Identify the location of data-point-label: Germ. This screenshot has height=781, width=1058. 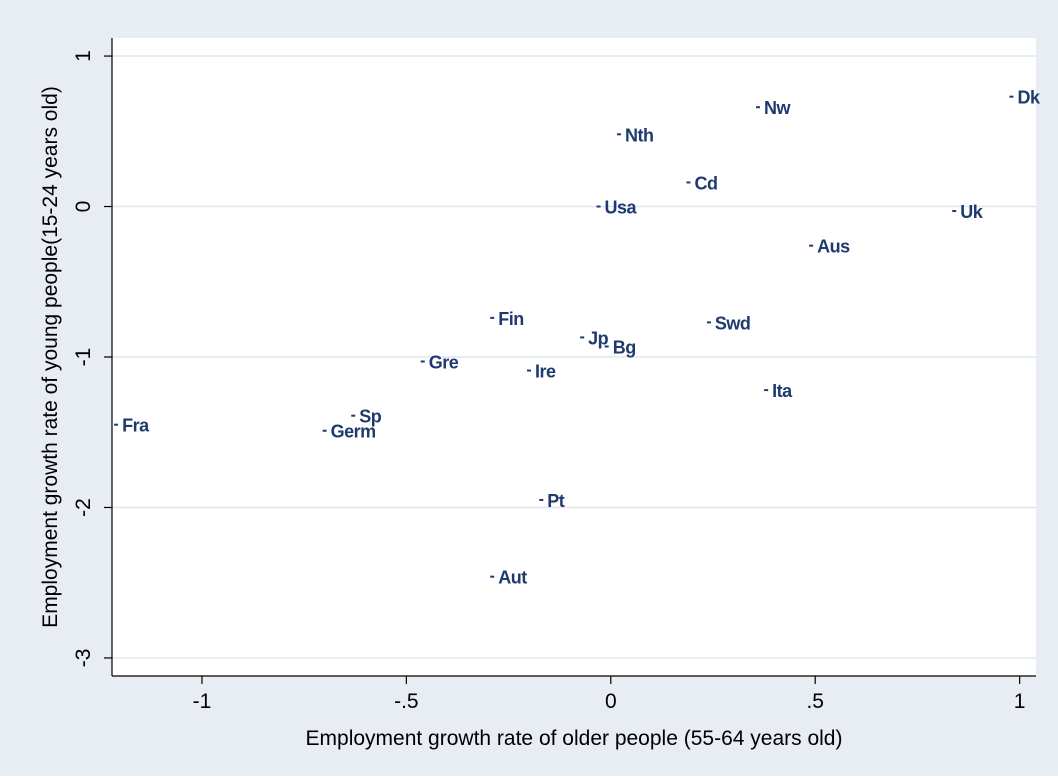
(353, 432).